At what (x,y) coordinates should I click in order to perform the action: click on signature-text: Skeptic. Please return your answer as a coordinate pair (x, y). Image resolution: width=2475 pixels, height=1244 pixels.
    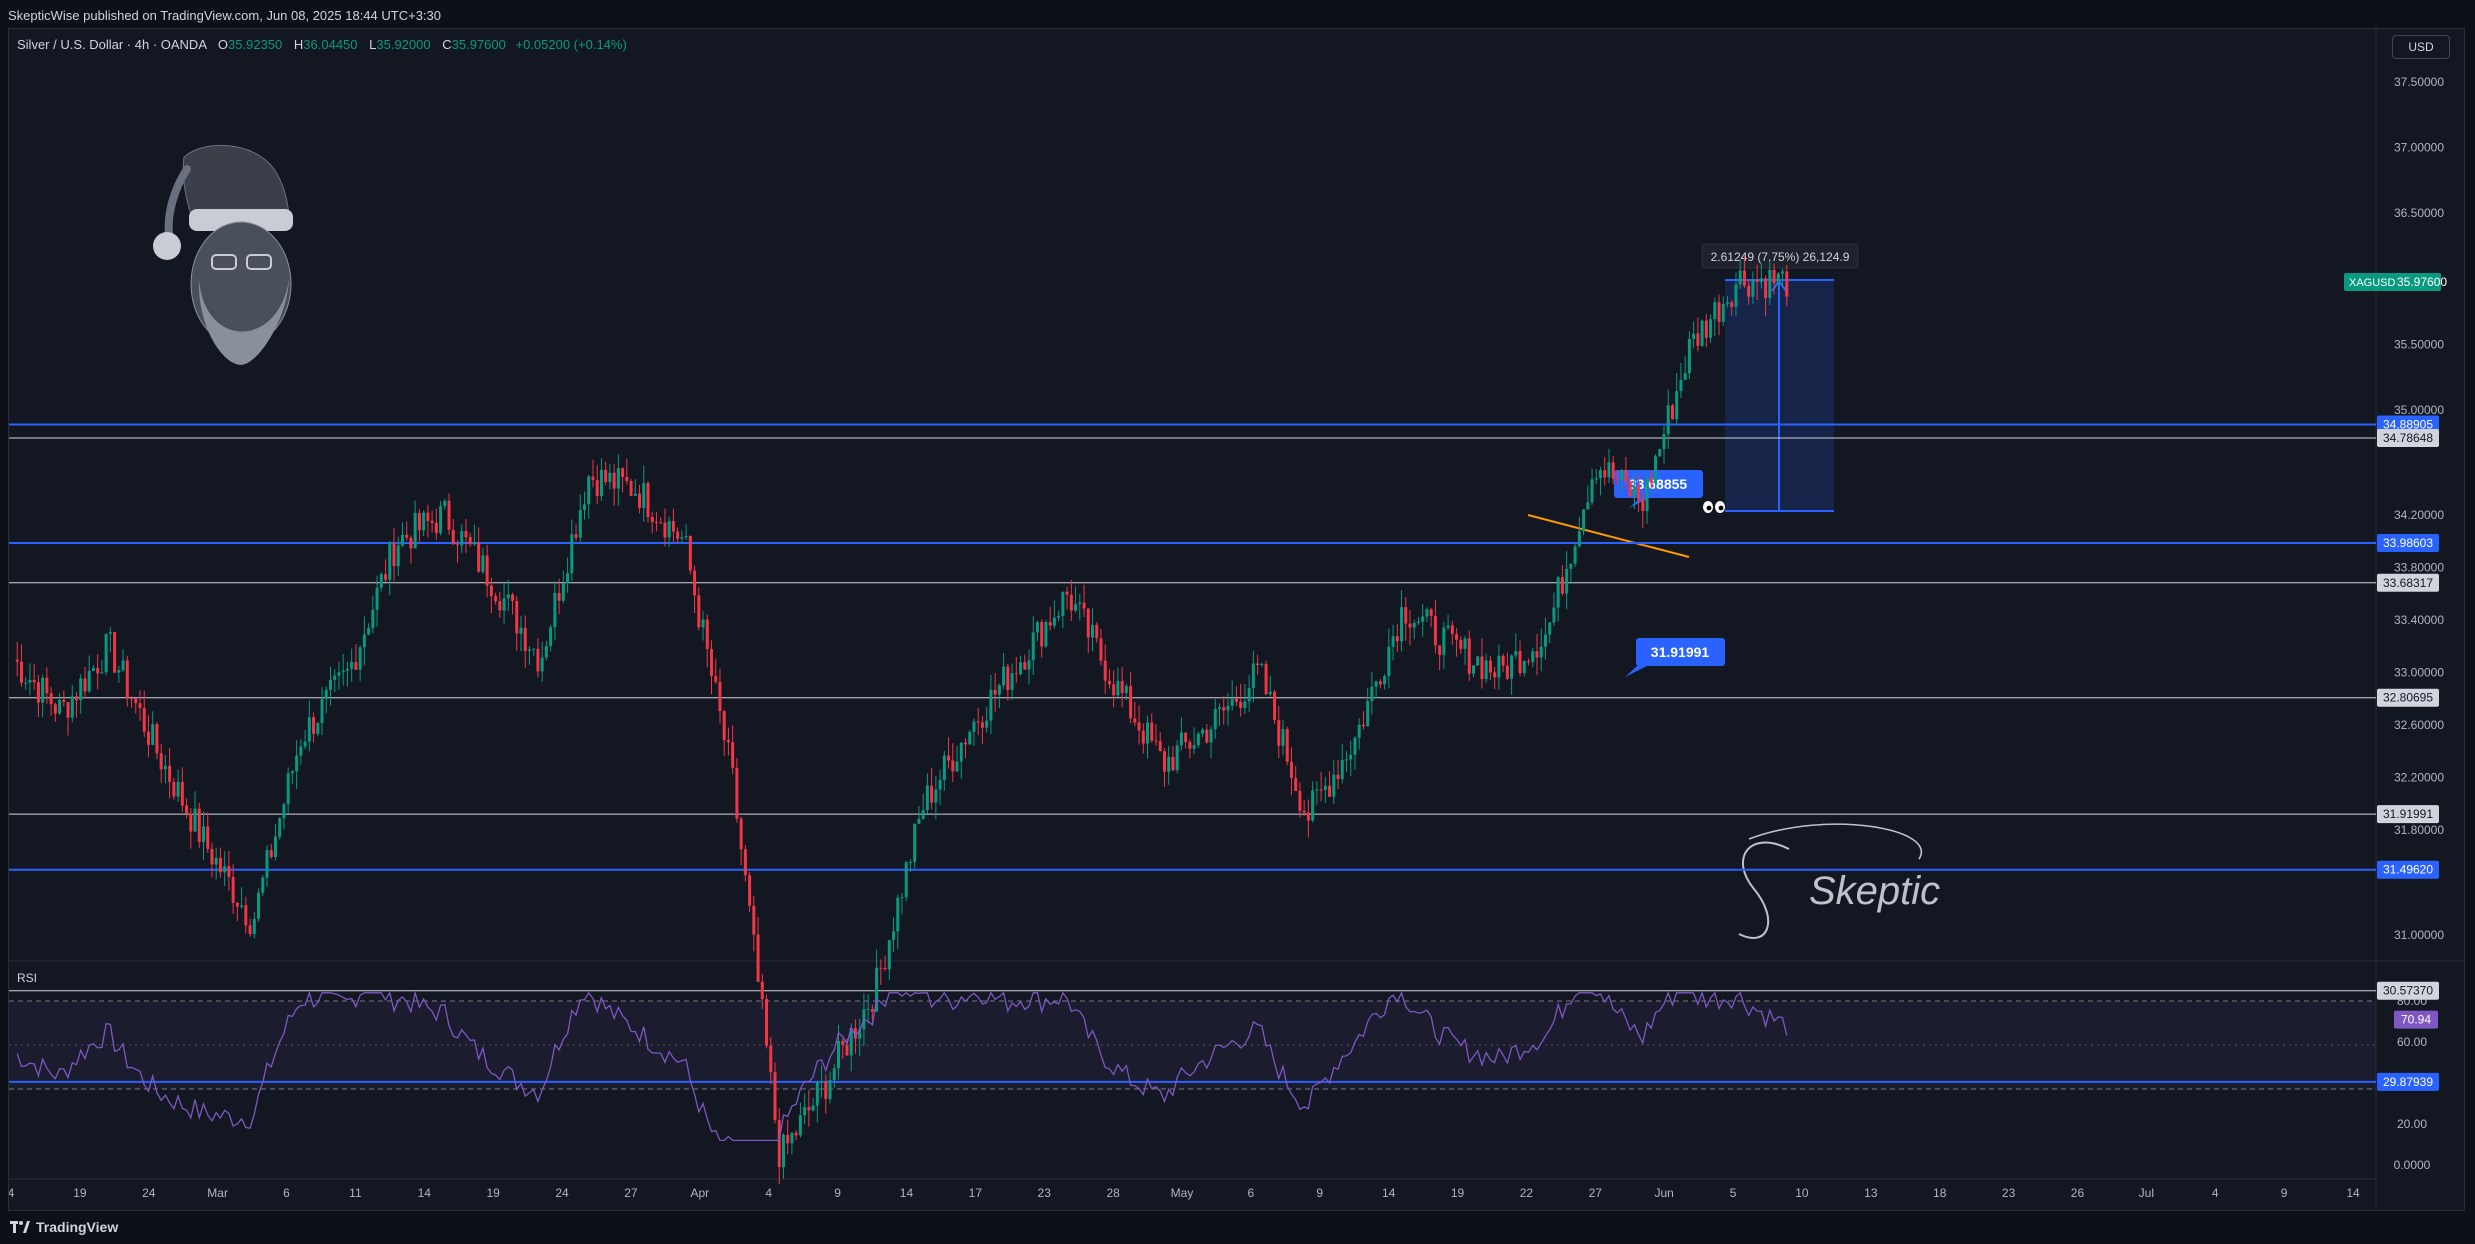
    Looking at the image, I should click on (1874, 891).